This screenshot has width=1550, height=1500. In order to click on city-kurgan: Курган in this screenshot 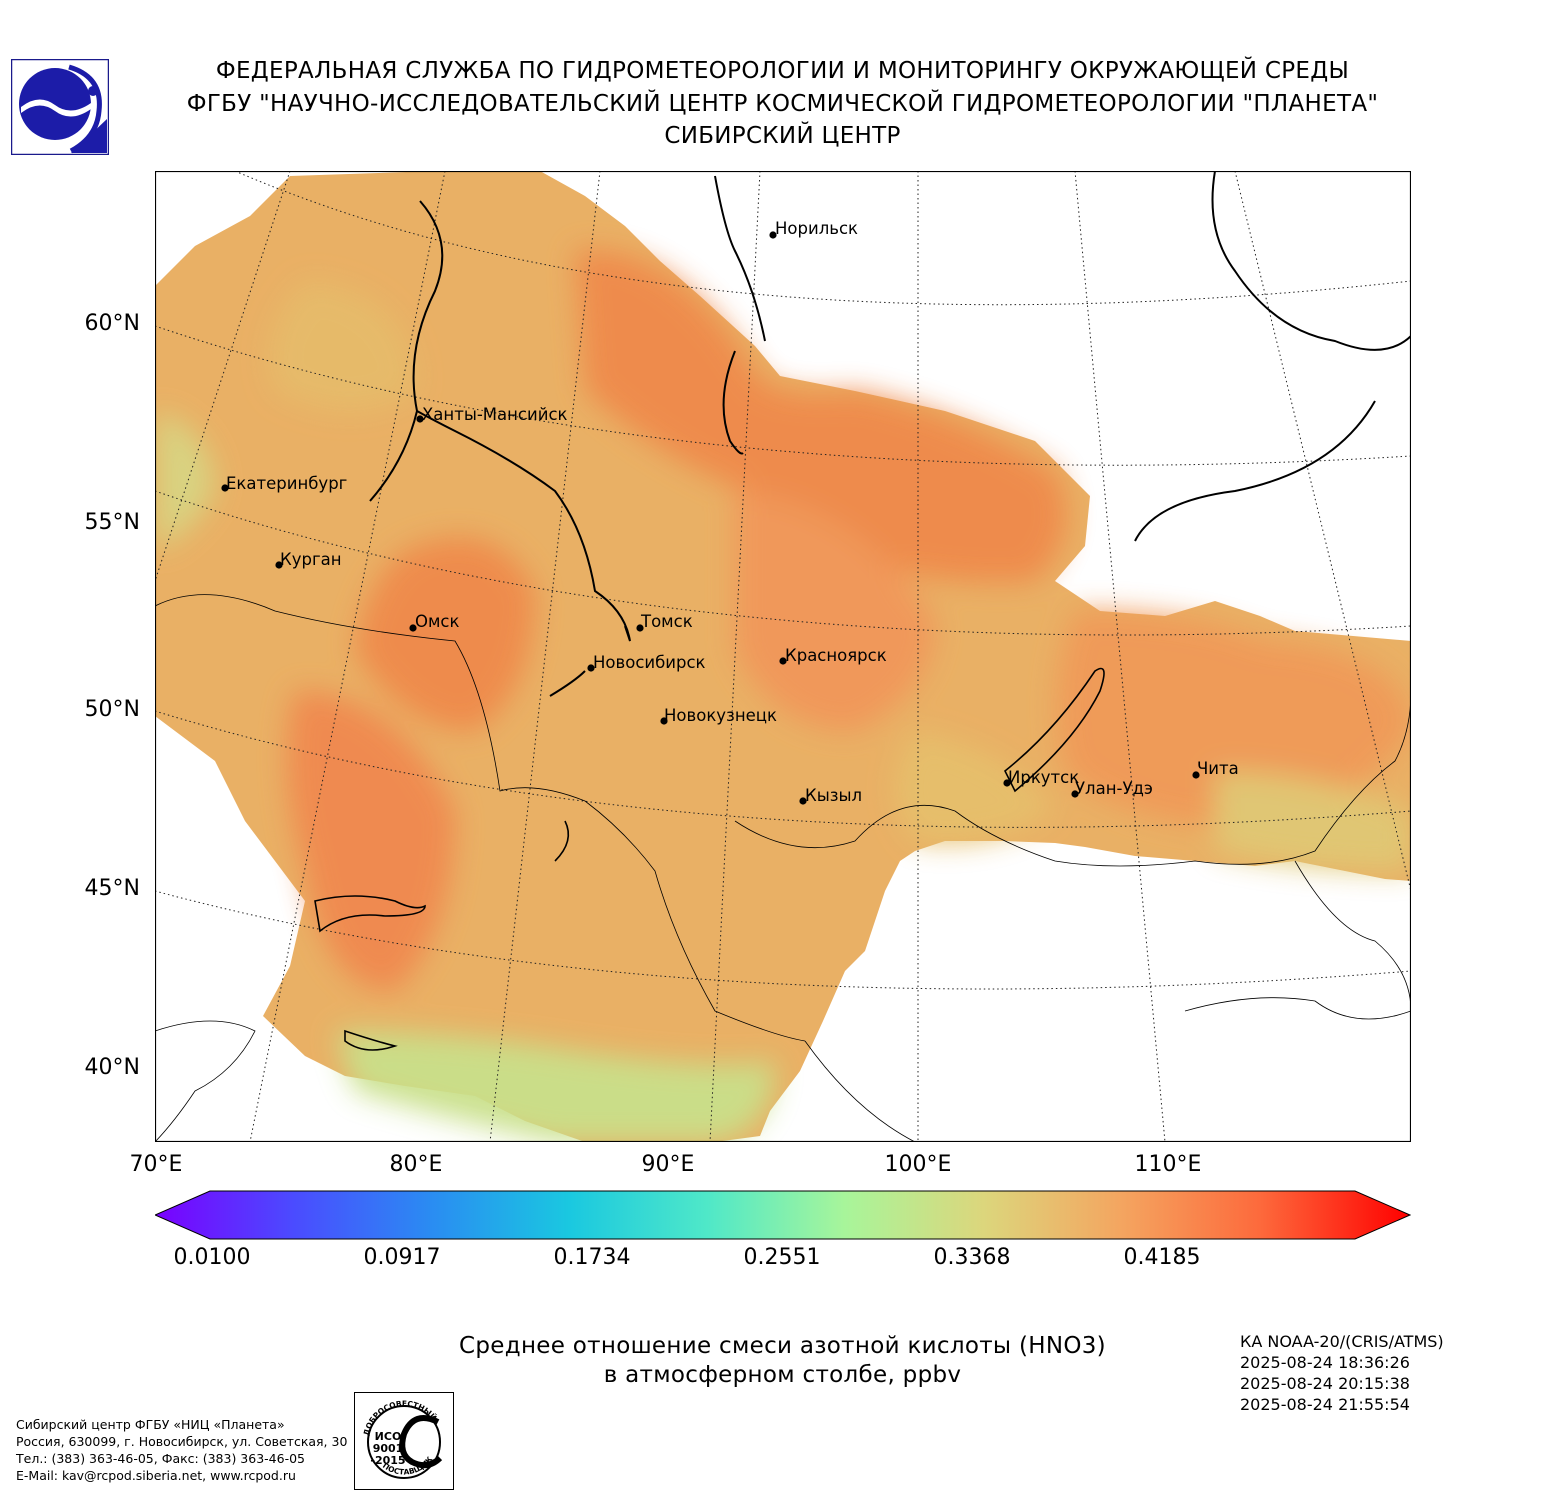, I will do `click(311, 559)`.